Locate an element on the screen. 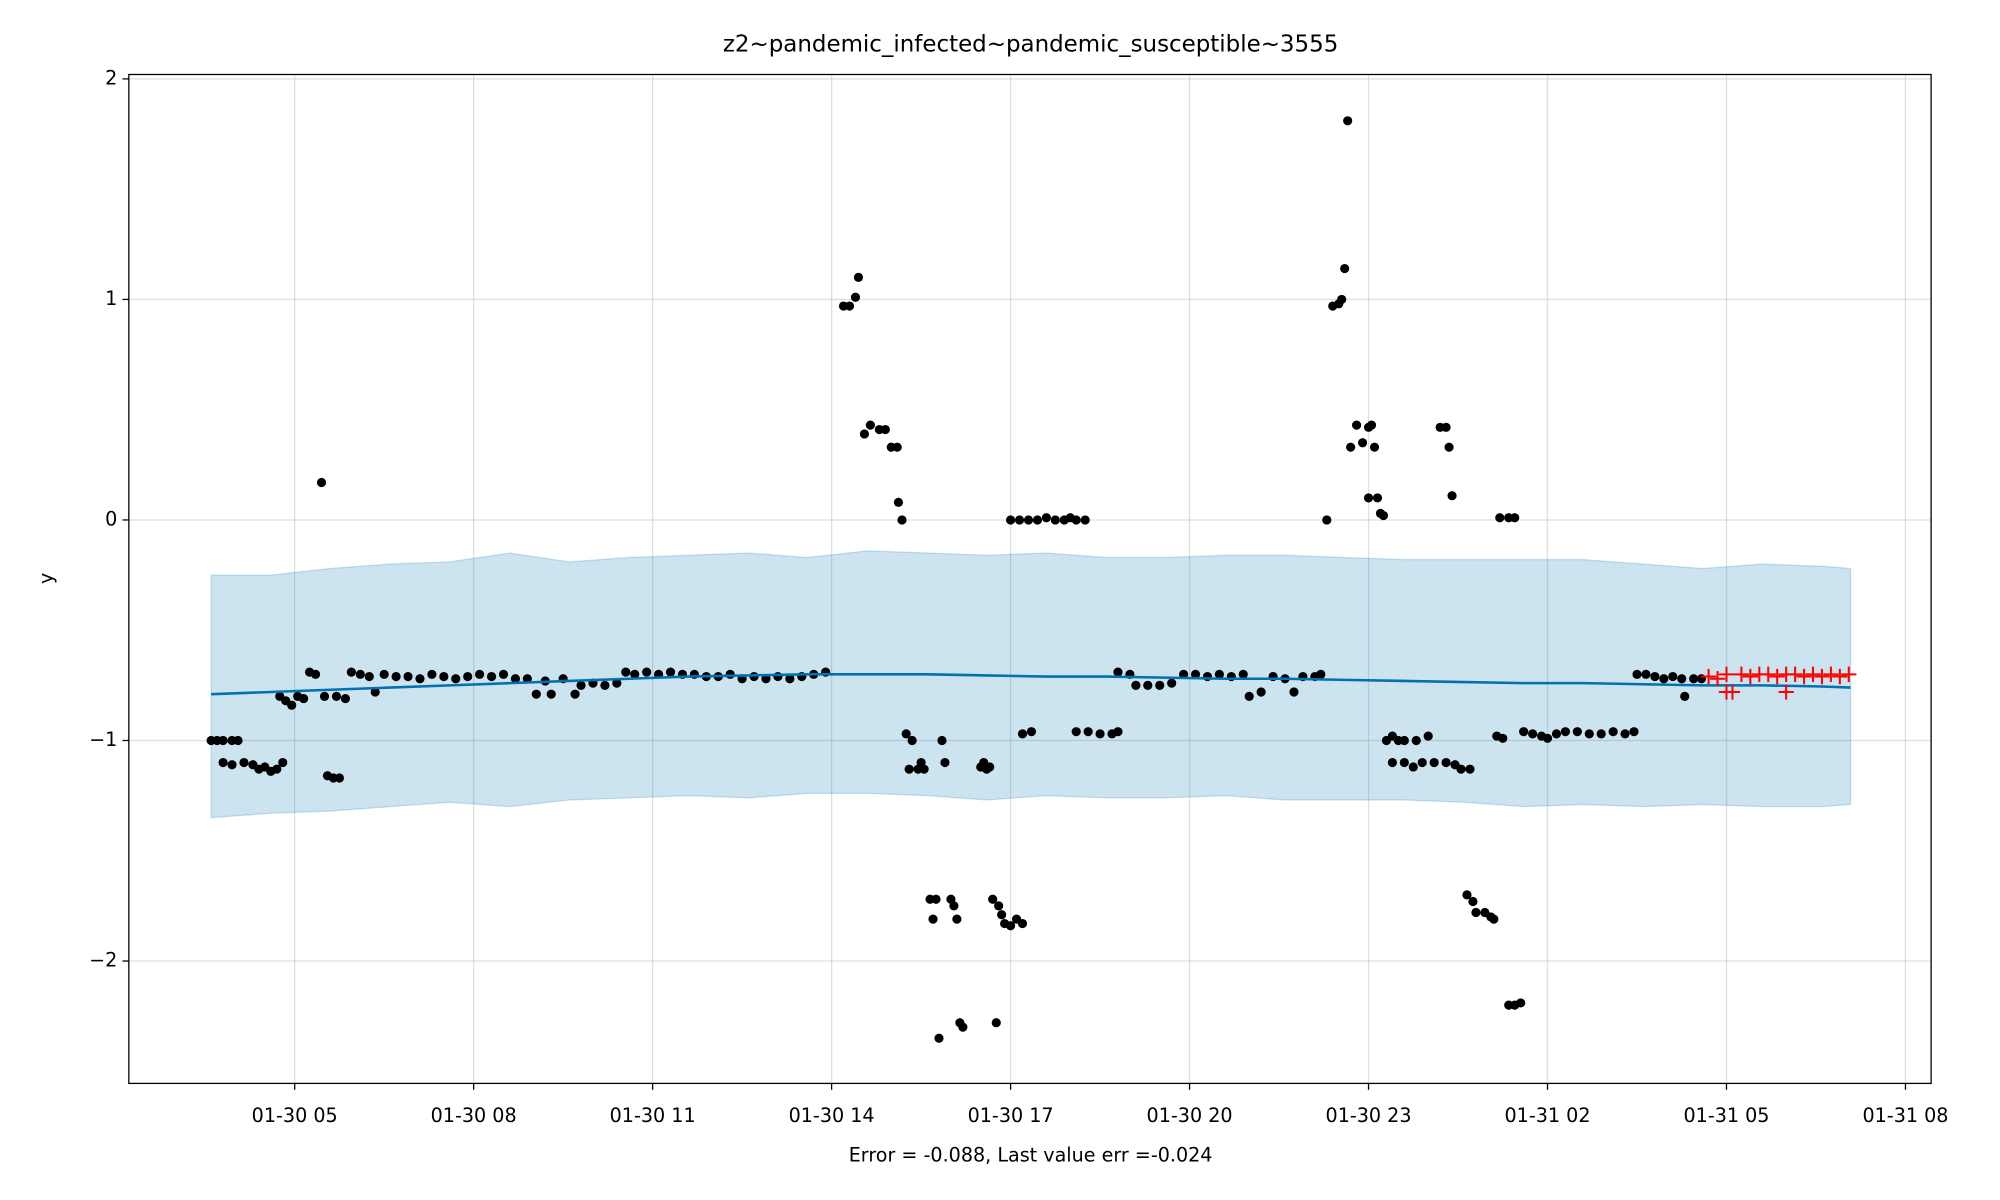 The height and width of the screenshot is (1200, 2000). y-tick-label: −1 is located at coordinates (103, 739).